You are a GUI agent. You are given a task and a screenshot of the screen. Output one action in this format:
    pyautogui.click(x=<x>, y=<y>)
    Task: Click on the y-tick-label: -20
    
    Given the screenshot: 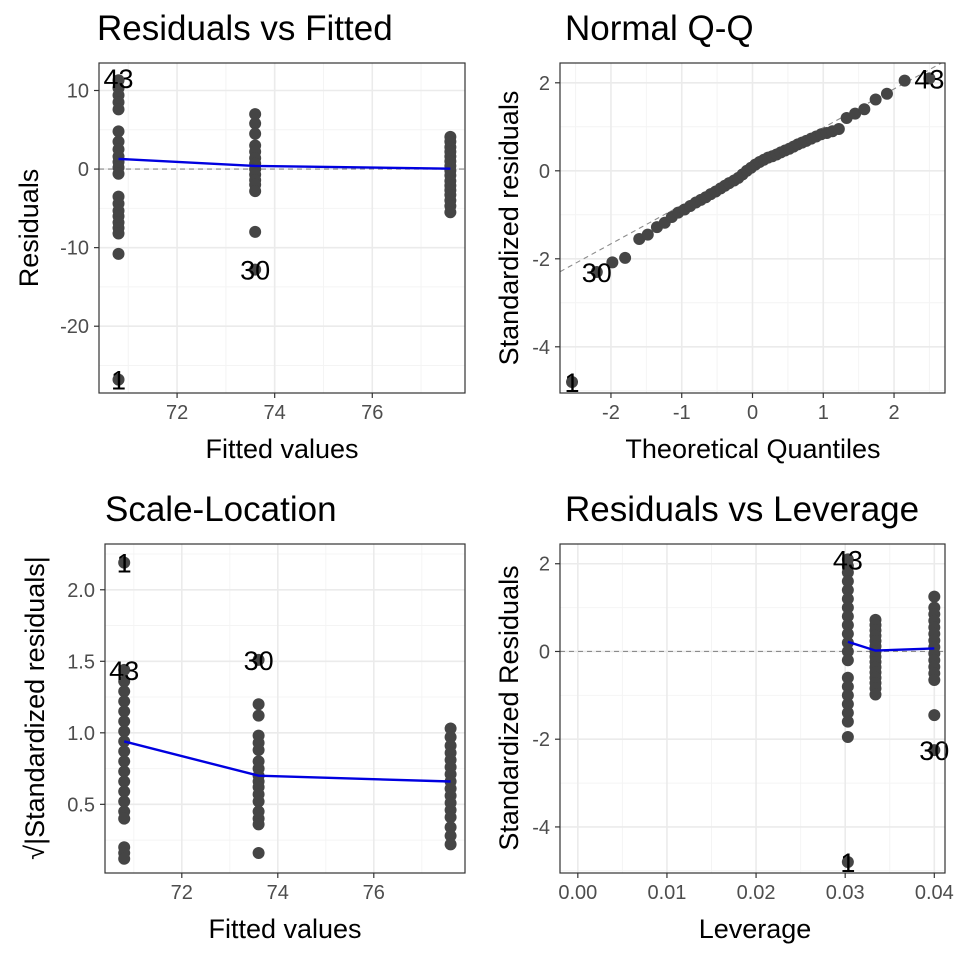 What is the action you would take?
    pyautogui.click(x=74, y=327)
    